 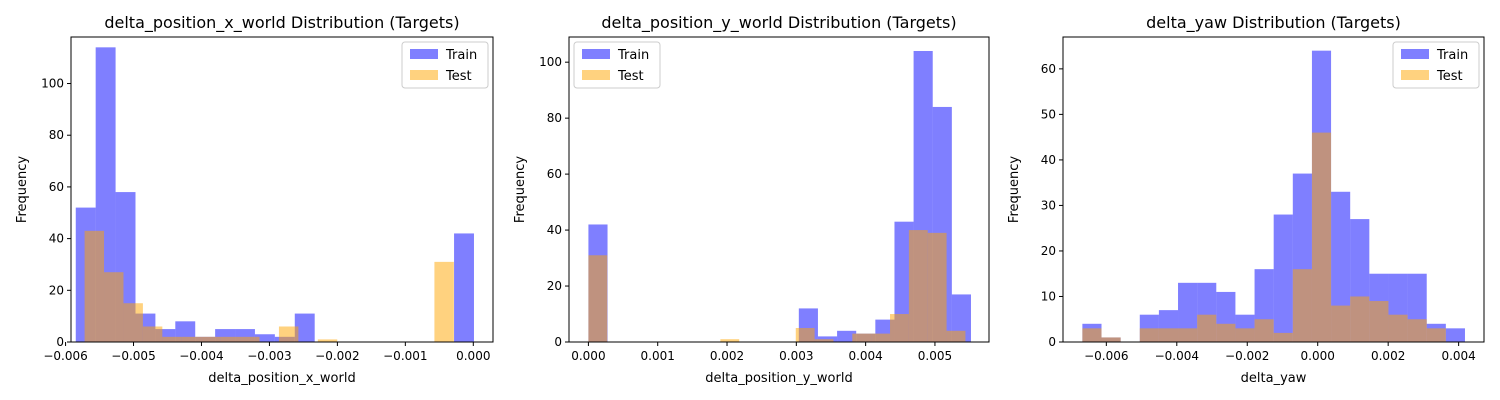 I want to click on y-tick-label: 10, so click(x=1048, y=296).